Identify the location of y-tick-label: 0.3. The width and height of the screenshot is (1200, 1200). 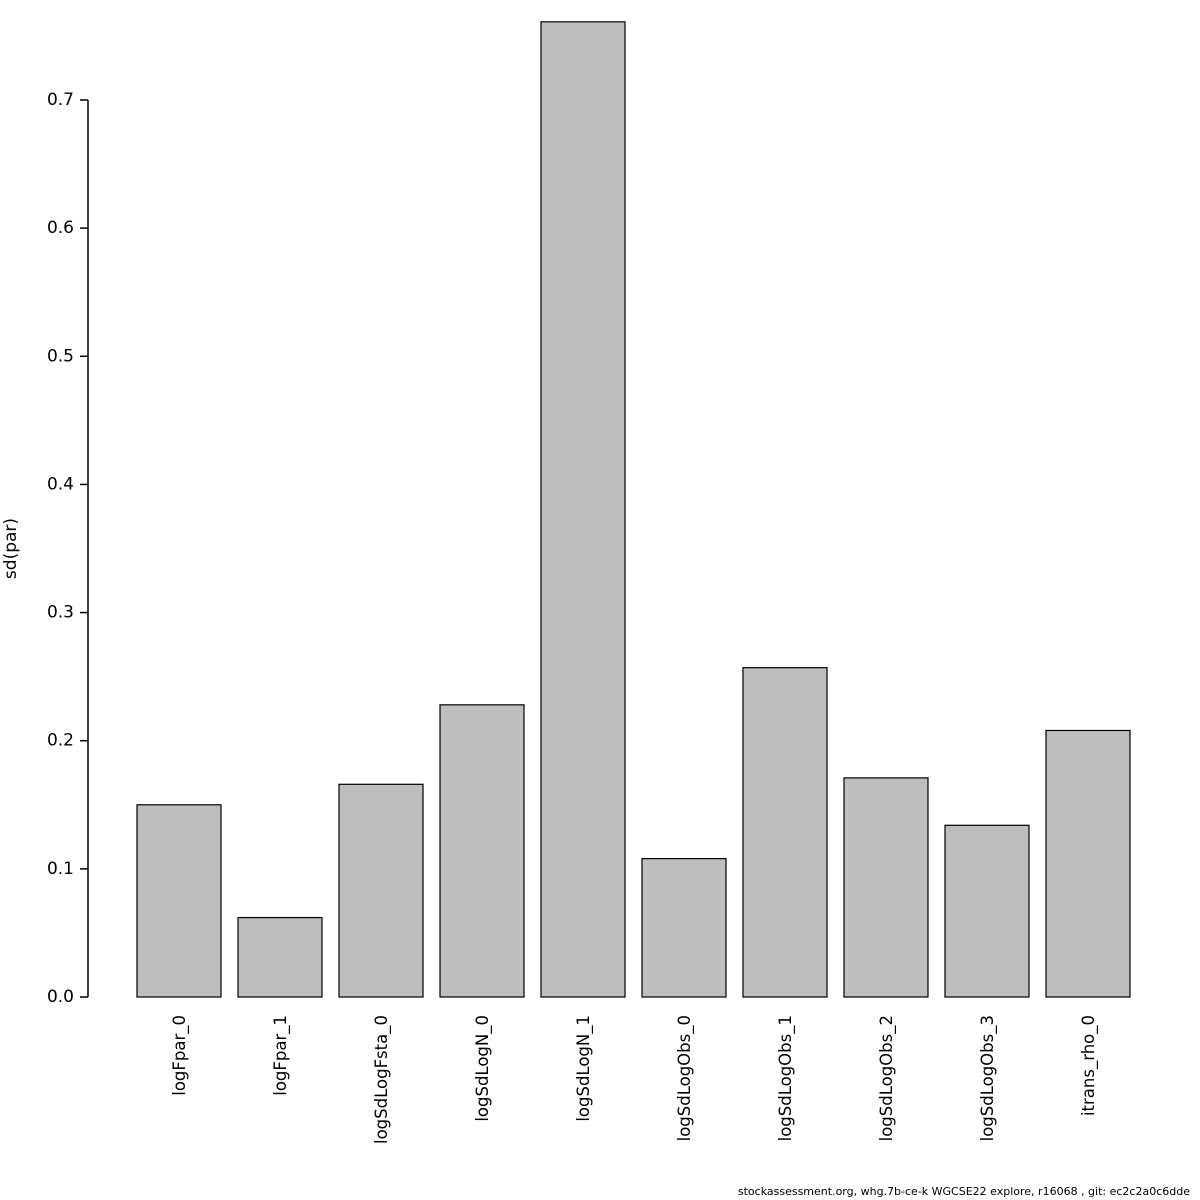
(60, 613).